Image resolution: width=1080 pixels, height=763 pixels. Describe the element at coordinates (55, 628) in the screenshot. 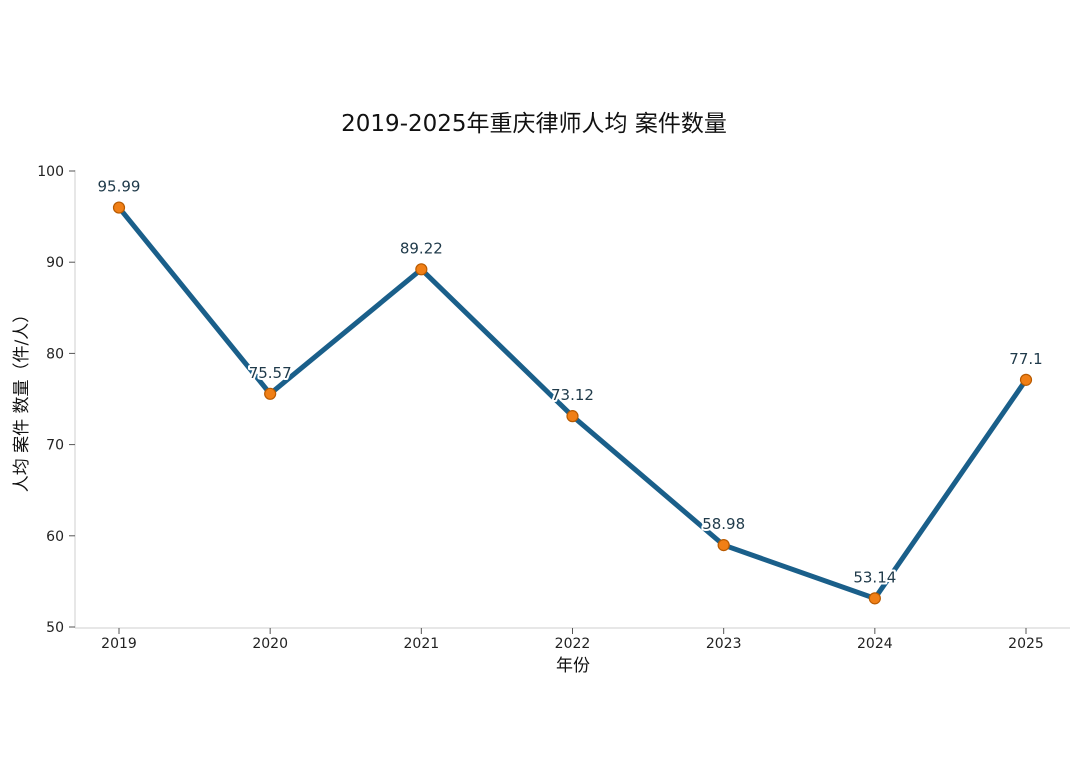

I see `y-tick-label: 50` at that location.